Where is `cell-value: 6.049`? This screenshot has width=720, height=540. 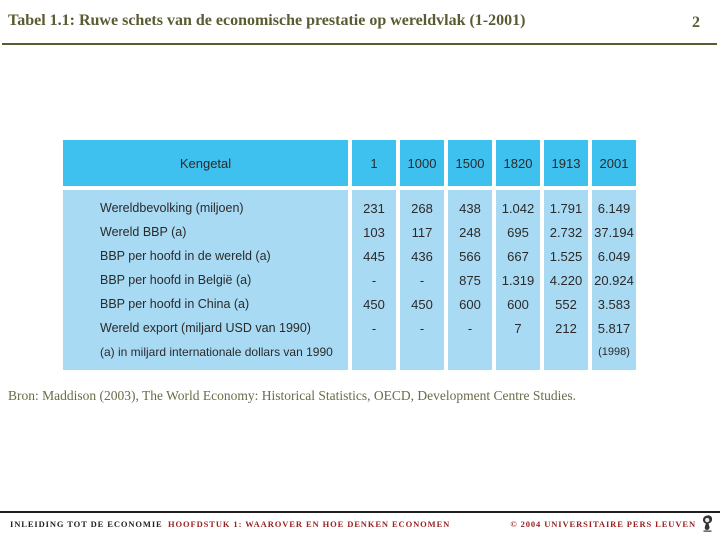
cell-value: 6.049 is located at coordinates (614, 256).